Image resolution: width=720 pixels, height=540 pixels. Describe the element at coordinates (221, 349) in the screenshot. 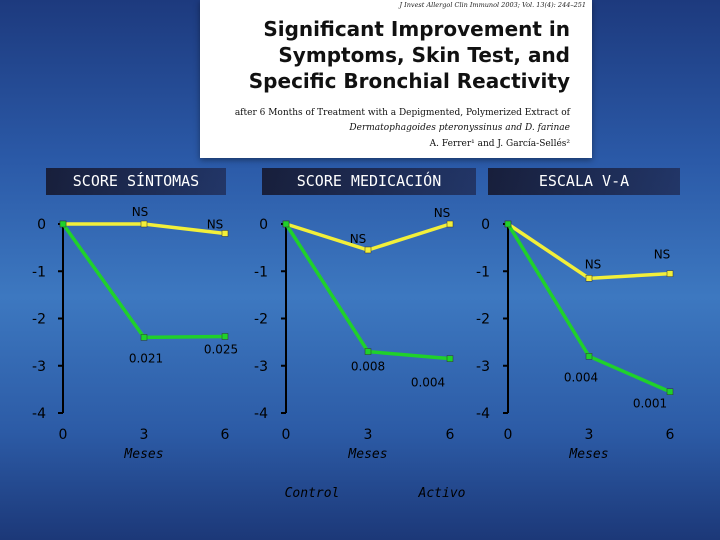

I see `data-label-activo: 0.025` at that location.